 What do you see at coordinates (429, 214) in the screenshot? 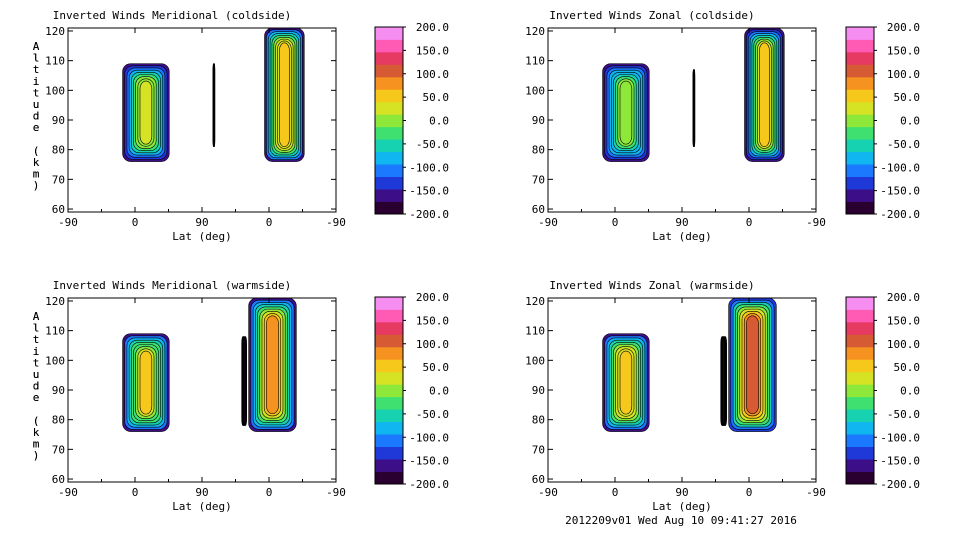
I see `colorbar-label: -200.0` at bounding box center [429, 214].